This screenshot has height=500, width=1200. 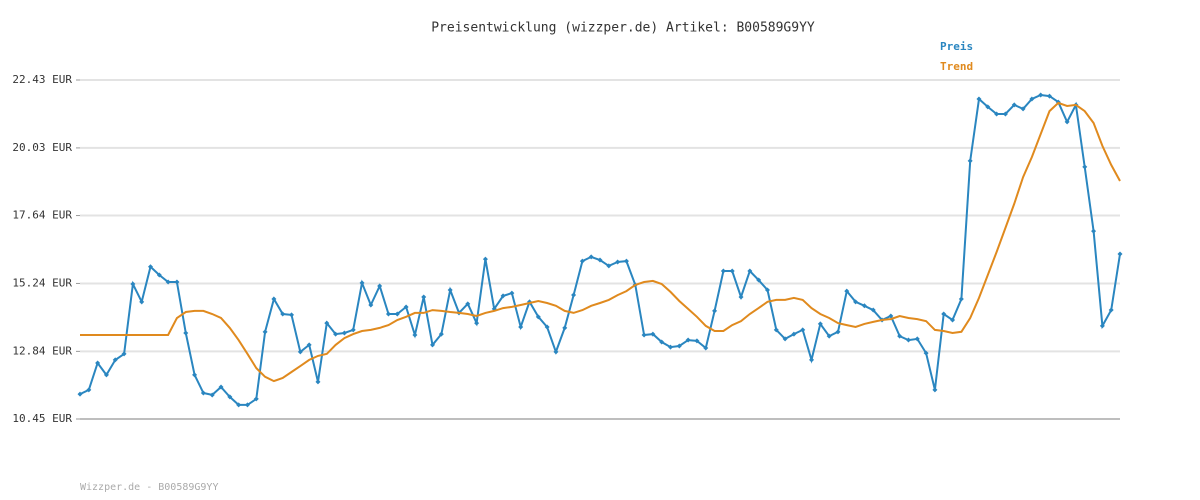 What do you see at coordinates (42, 79) in the screenshot?
I see `y-tick-label: 22.43 EUR` at bounding box center [42, 79].